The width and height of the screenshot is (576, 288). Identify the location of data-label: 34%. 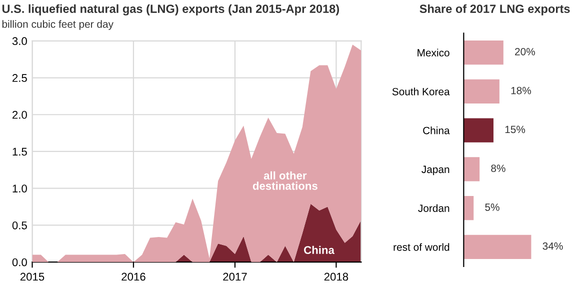
(552, 246).